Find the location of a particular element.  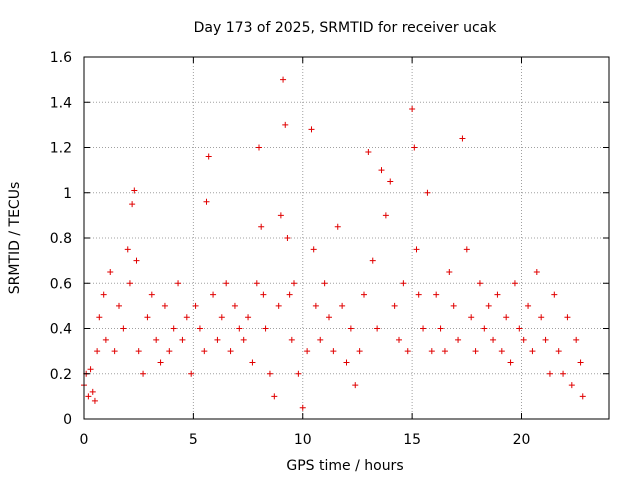

y-tick-label: 0.6 is located at coordinates (61, 284).